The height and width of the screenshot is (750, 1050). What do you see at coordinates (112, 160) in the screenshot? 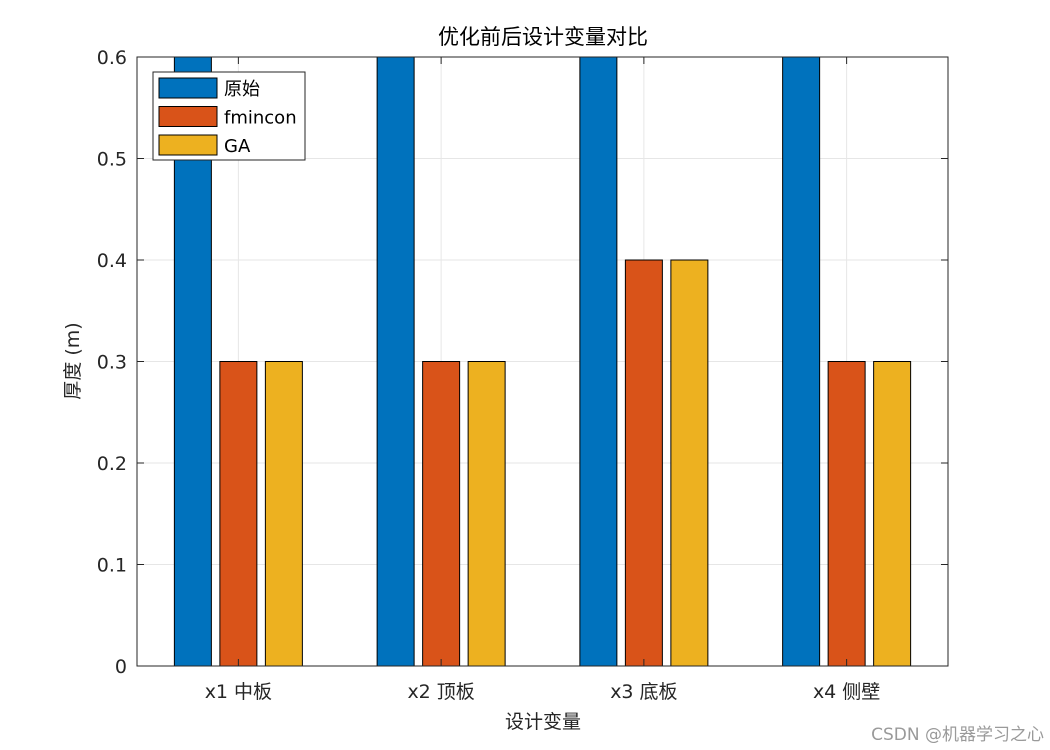
I see `y-tick-label: 0.5` at bounding box center [112, 160].